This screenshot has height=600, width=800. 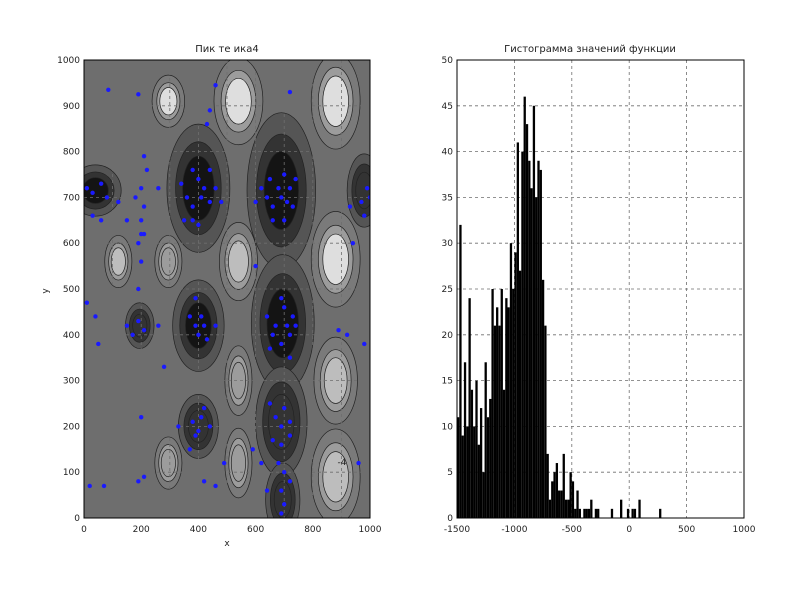 What do you see at coordinates (226, 49) in the screenshot?
I see `contour-title: Пик те ика4` at bounding box center [226, 49].